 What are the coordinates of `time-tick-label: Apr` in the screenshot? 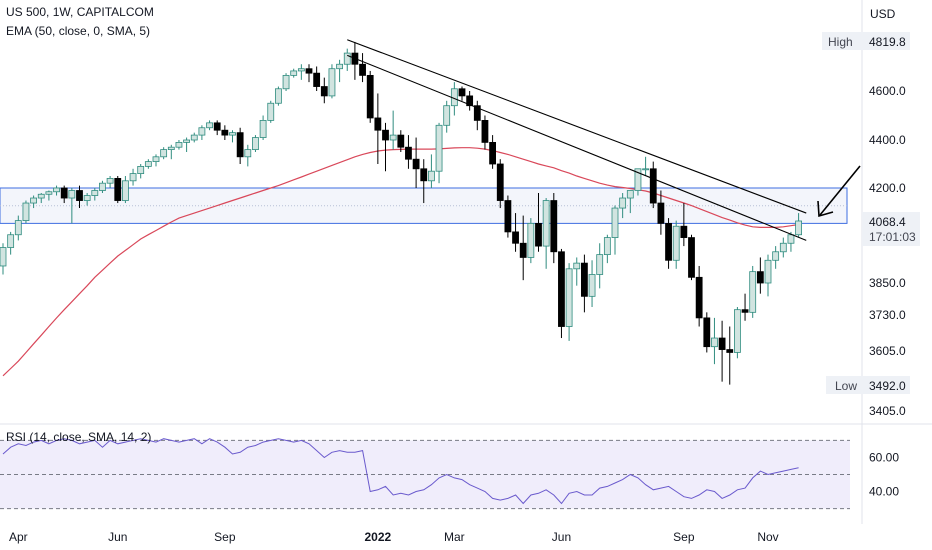 It's located at (18, 537).